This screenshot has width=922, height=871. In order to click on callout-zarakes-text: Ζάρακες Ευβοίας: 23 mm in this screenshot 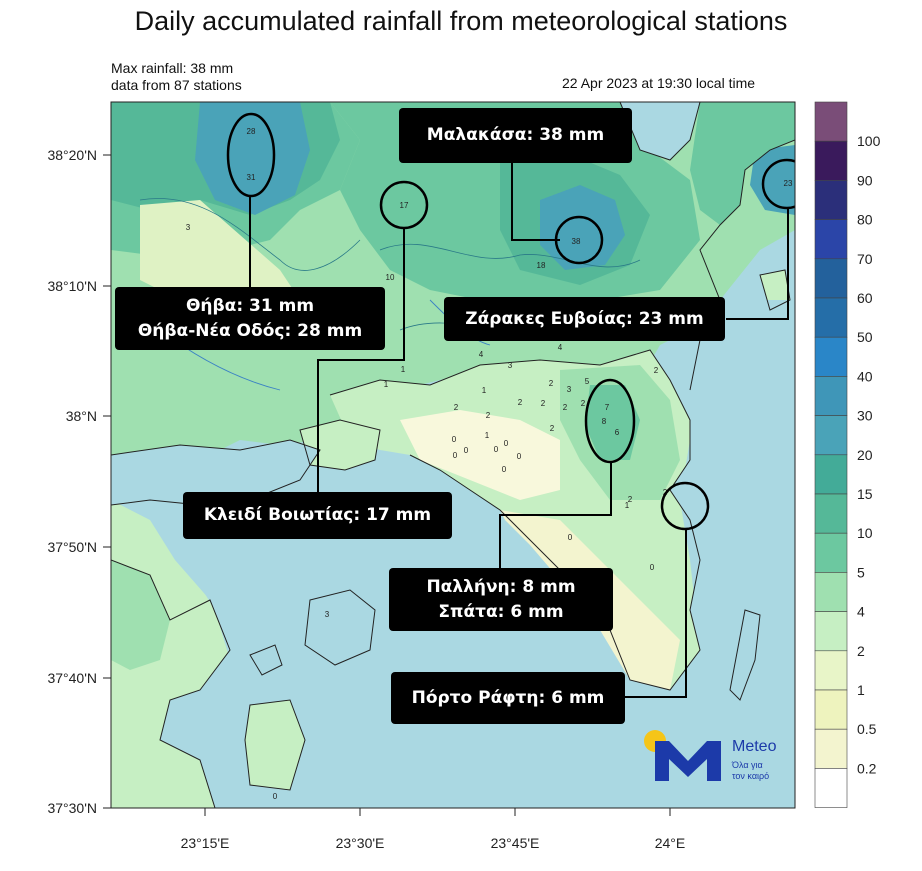, I will do `click(584, 318)`.